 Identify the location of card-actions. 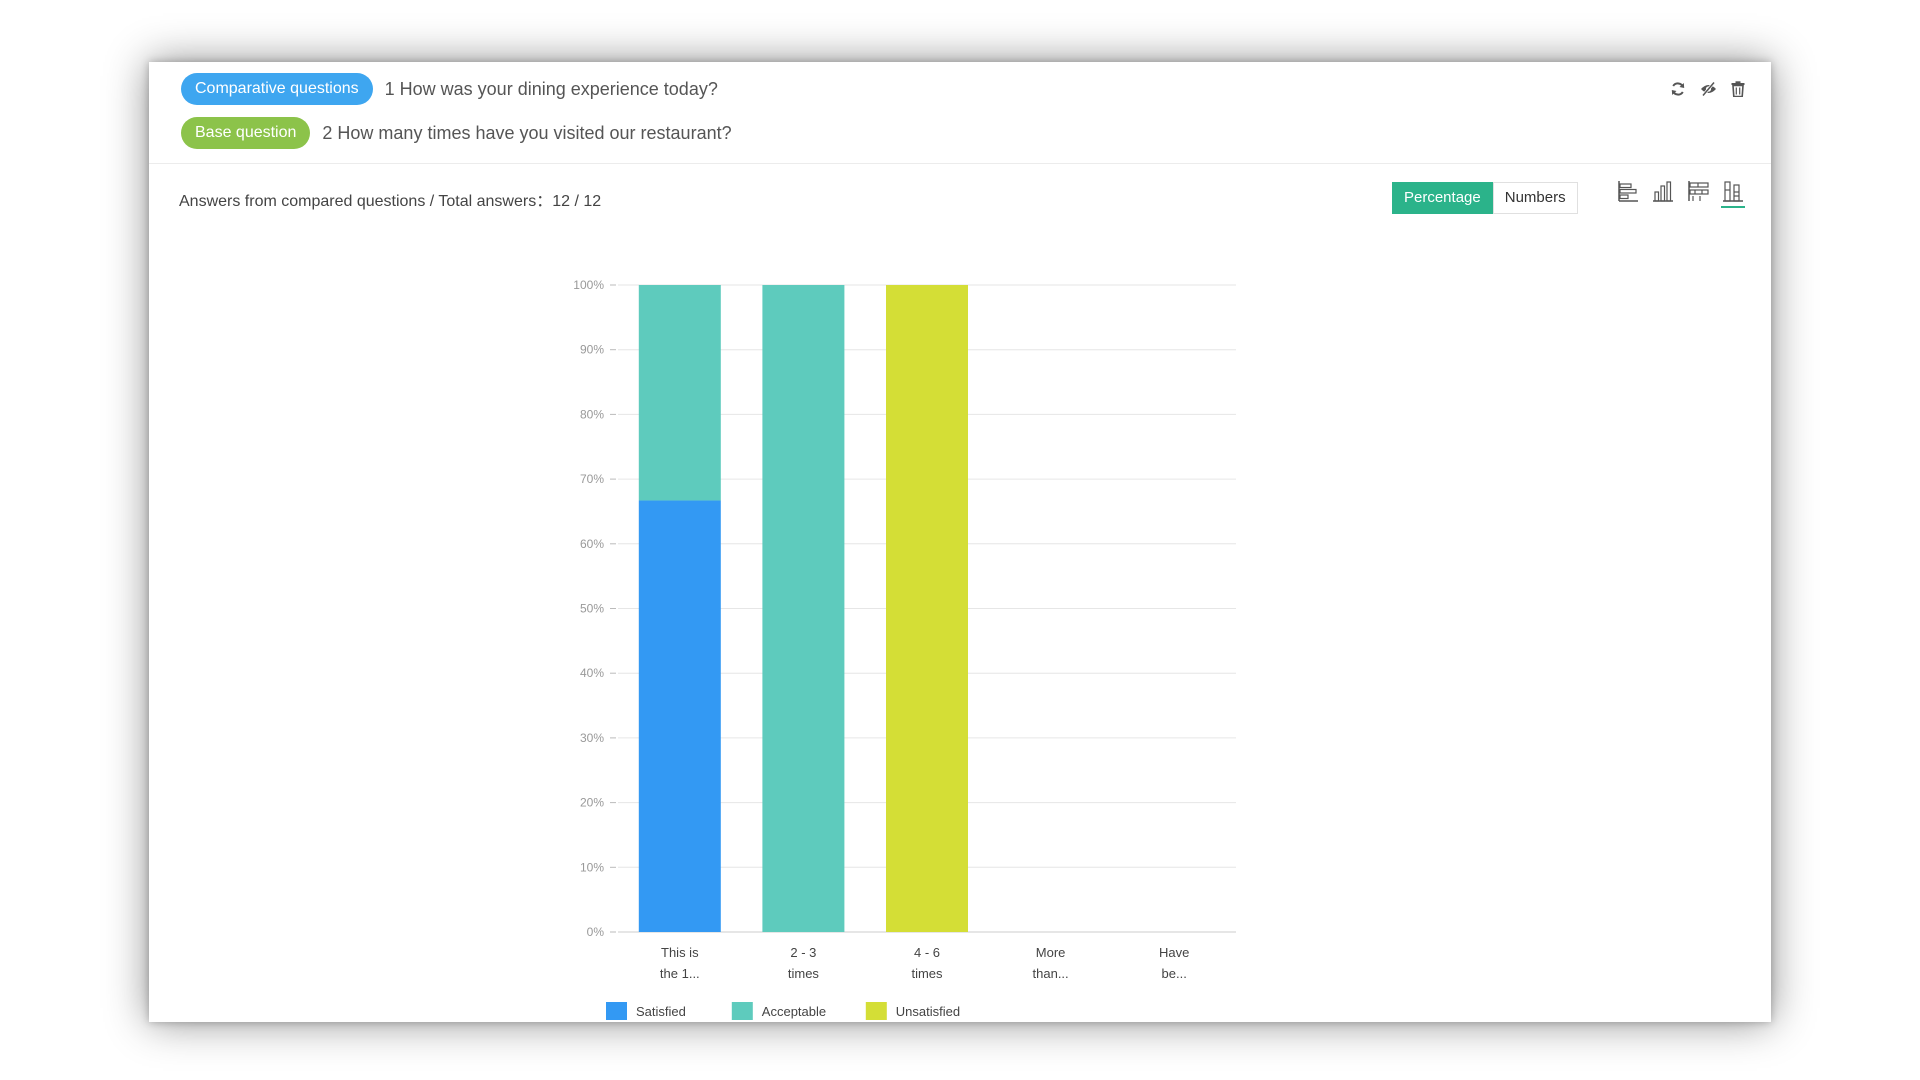
(1708, 89).